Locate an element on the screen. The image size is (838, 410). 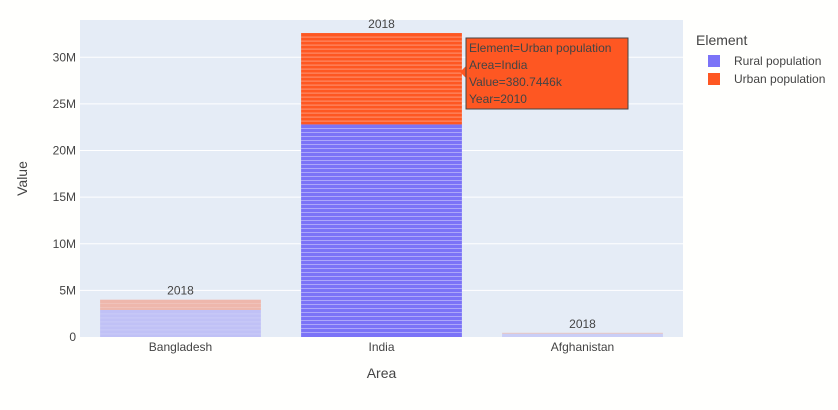
x-tick-label: India is located at coordinates (381, 347).